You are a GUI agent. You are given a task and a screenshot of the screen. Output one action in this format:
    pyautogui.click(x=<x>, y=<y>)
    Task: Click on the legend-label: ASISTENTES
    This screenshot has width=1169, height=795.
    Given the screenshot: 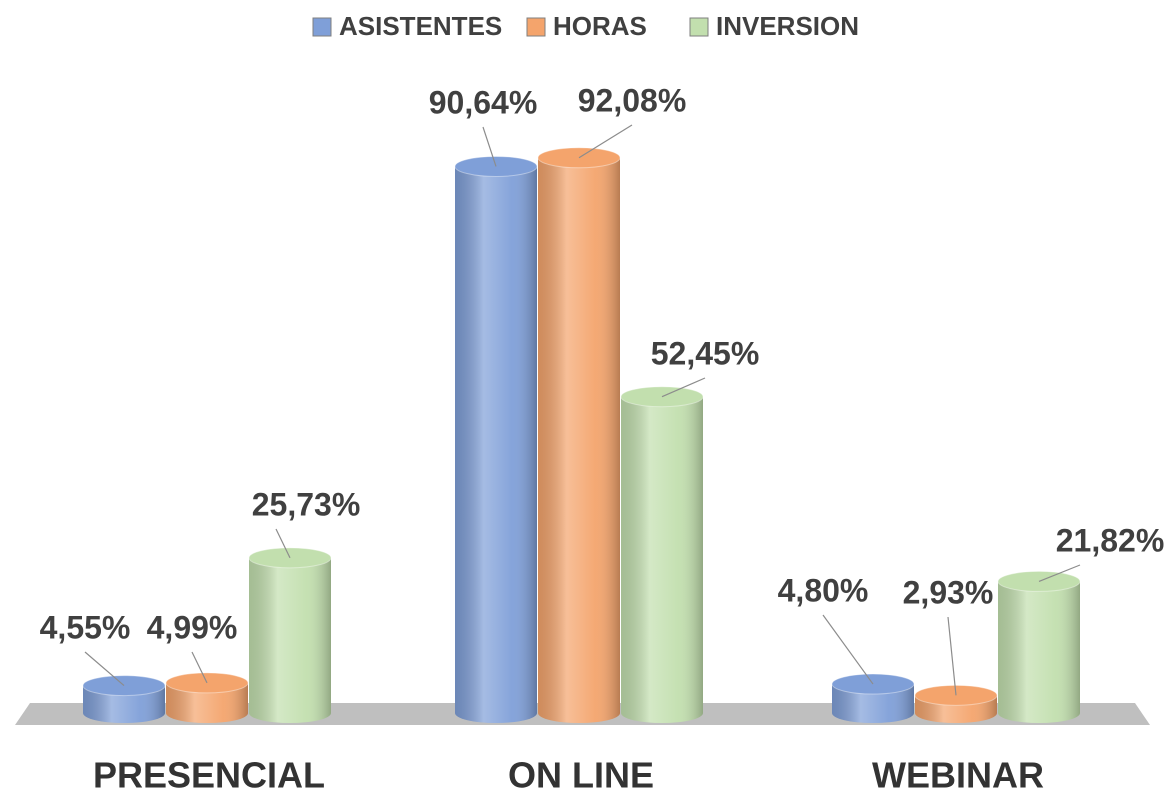 What is the action you would take?
    pyautogui.click(x=420, y=26)
    